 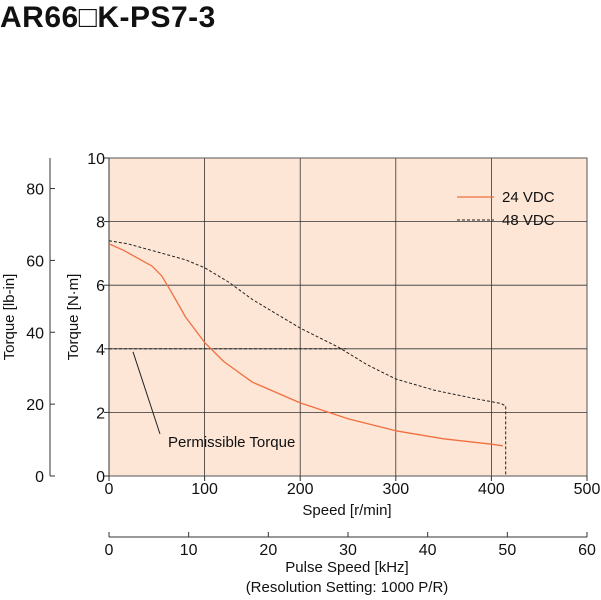 I want to click on pulse-tick-label-20: 20, so click(x=268, y=550).